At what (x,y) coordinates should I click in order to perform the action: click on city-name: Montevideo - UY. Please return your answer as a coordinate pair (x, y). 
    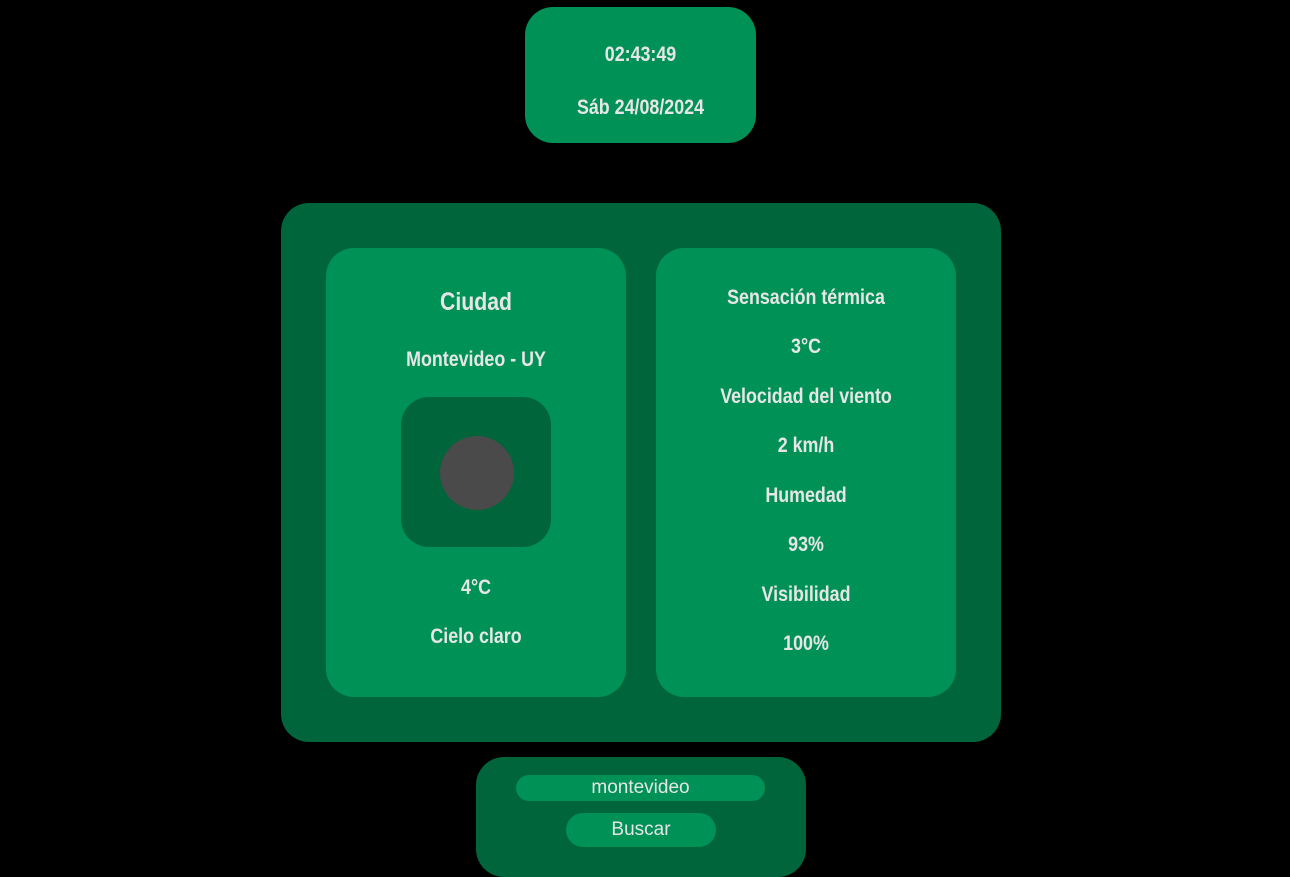
    Looking at the image, I should click on (476, 359).